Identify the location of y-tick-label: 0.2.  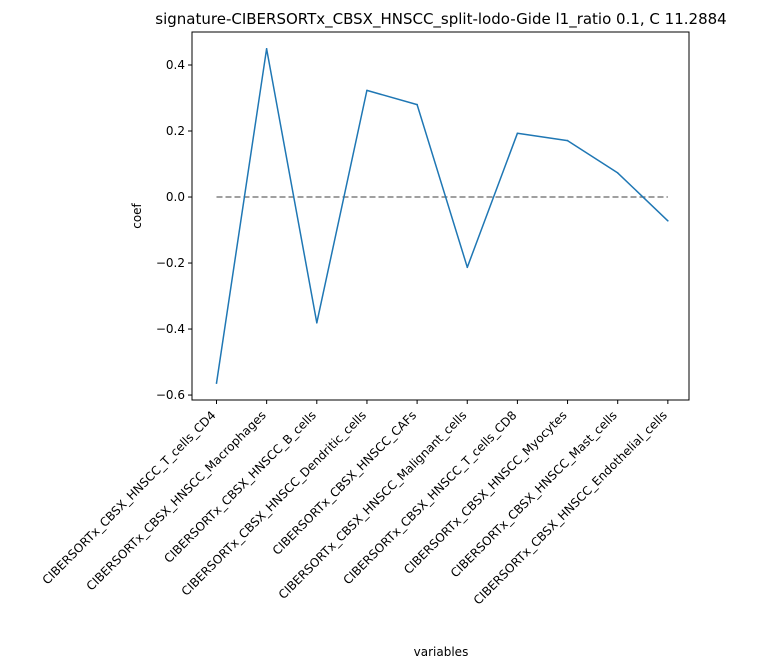
(175, 131).